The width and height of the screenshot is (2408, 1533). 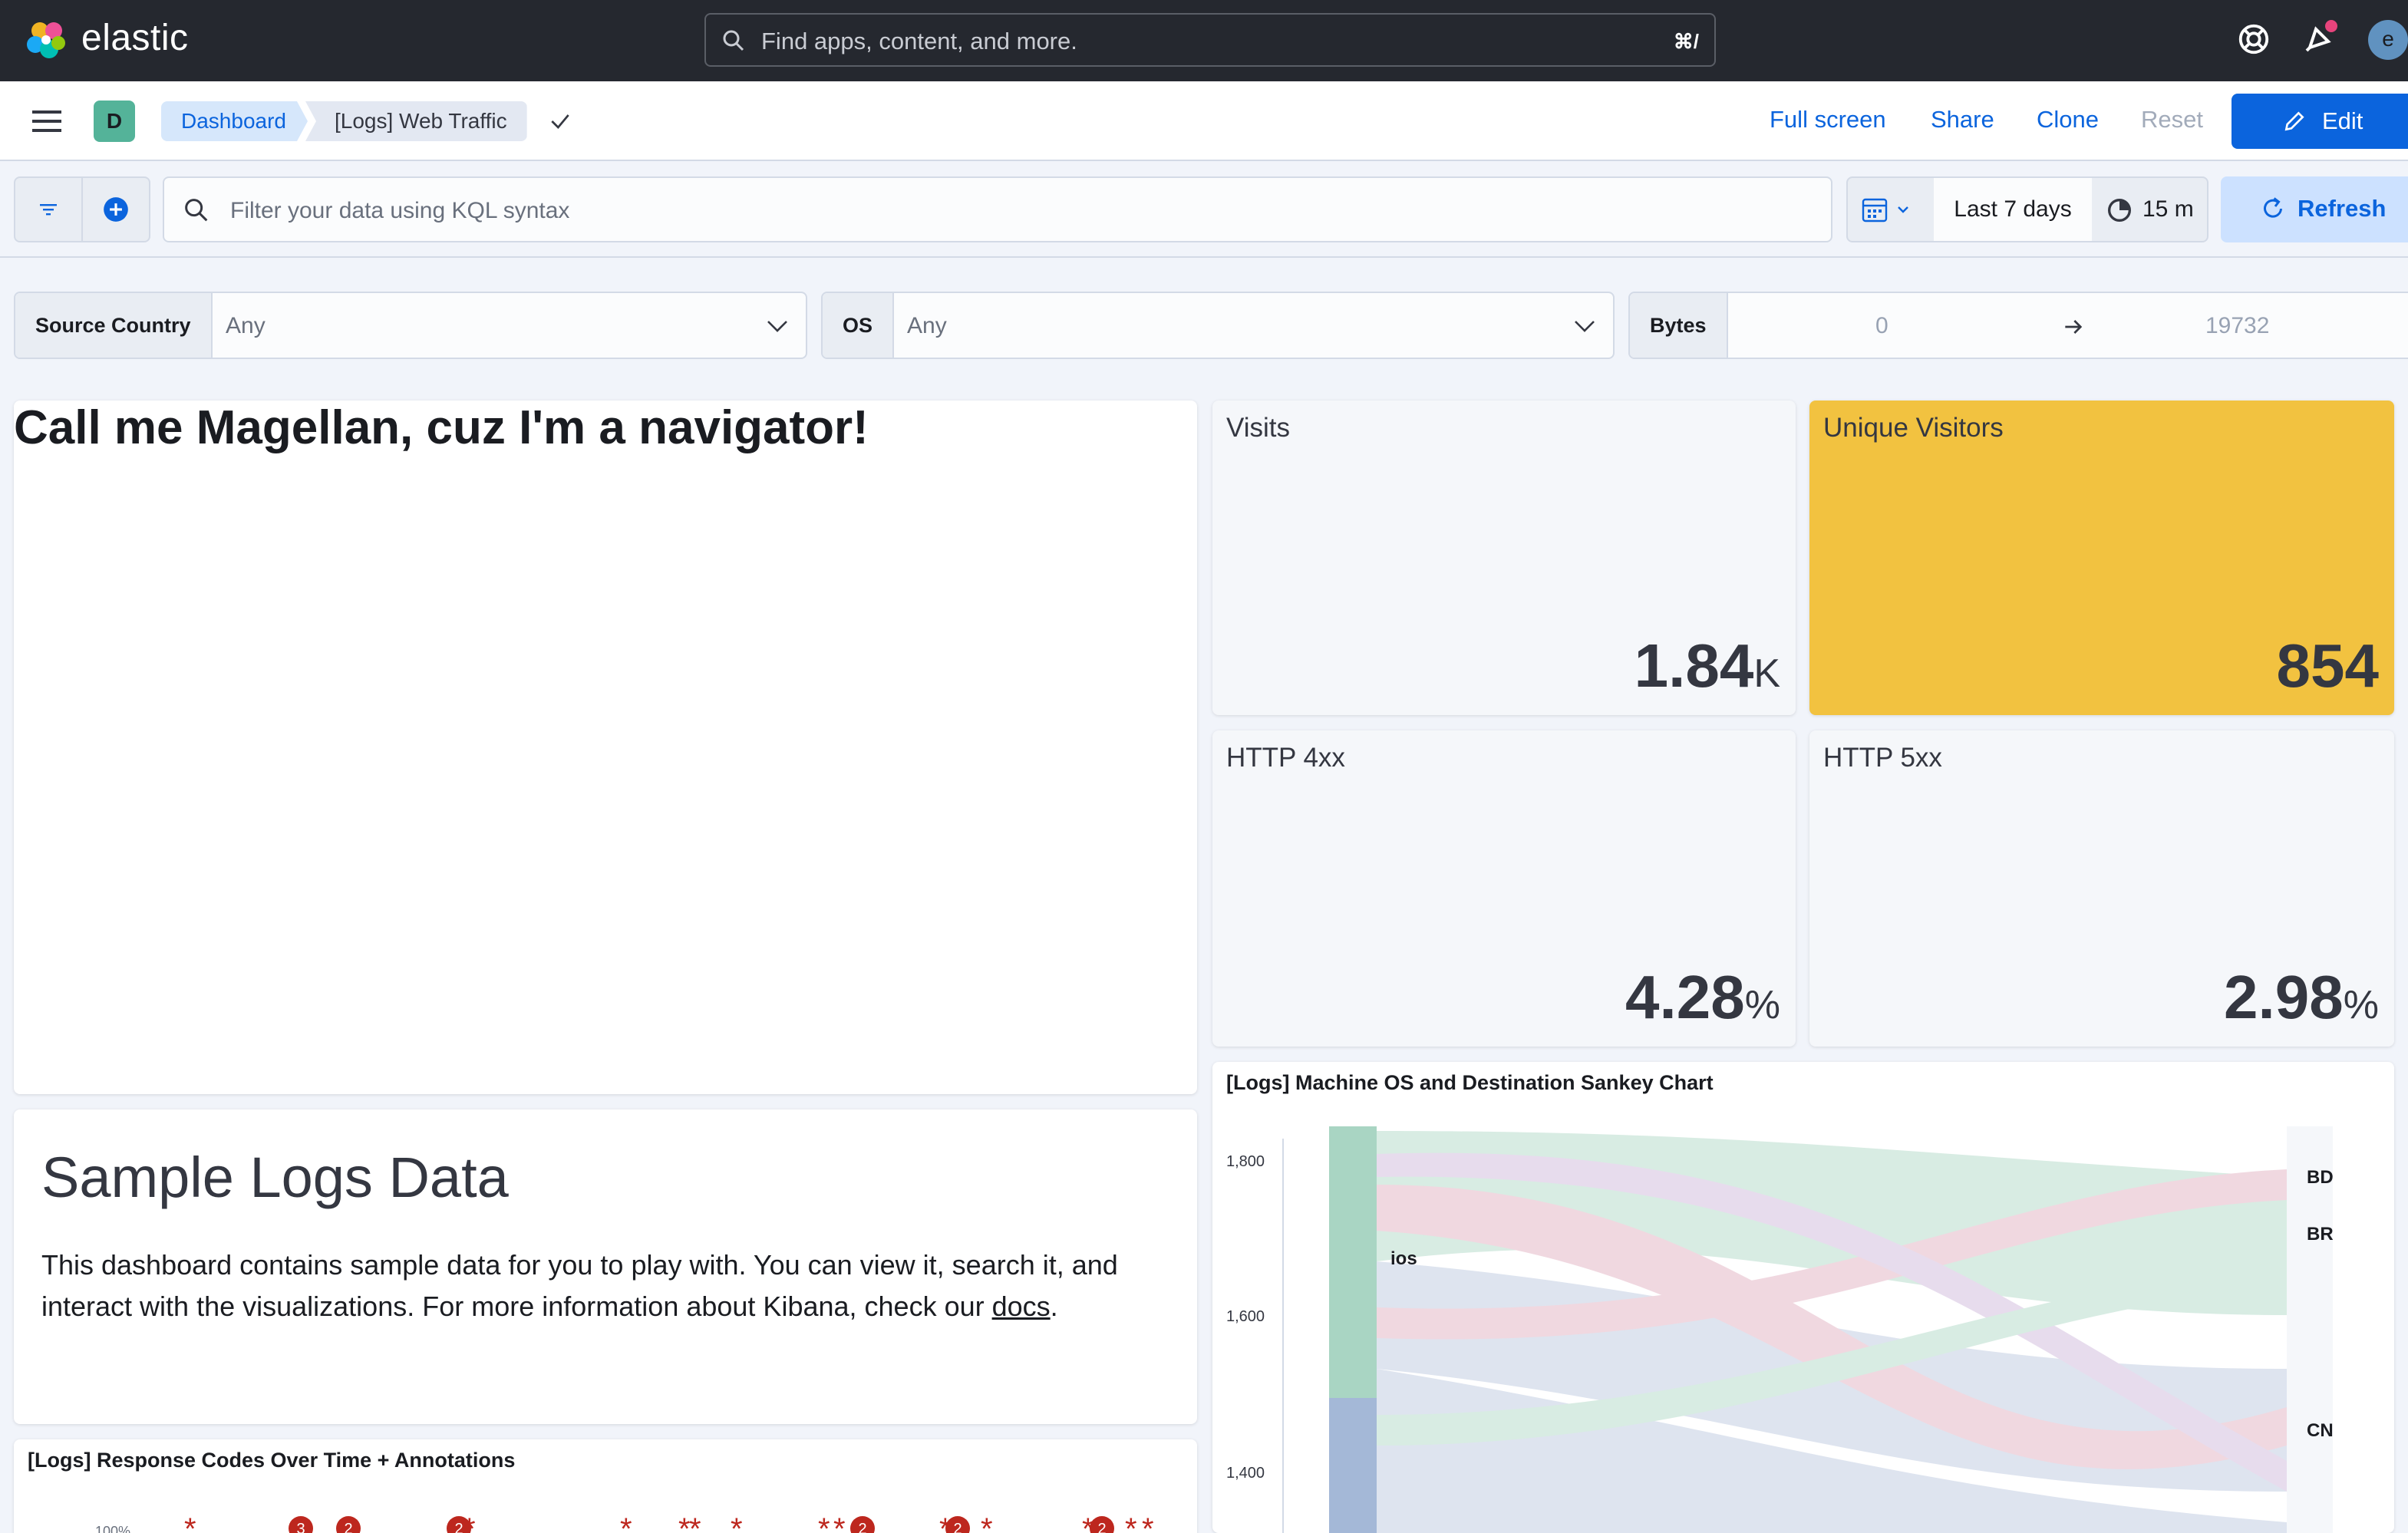 I want to click on refresh-interval-icon, so click(x=2119, y=210).